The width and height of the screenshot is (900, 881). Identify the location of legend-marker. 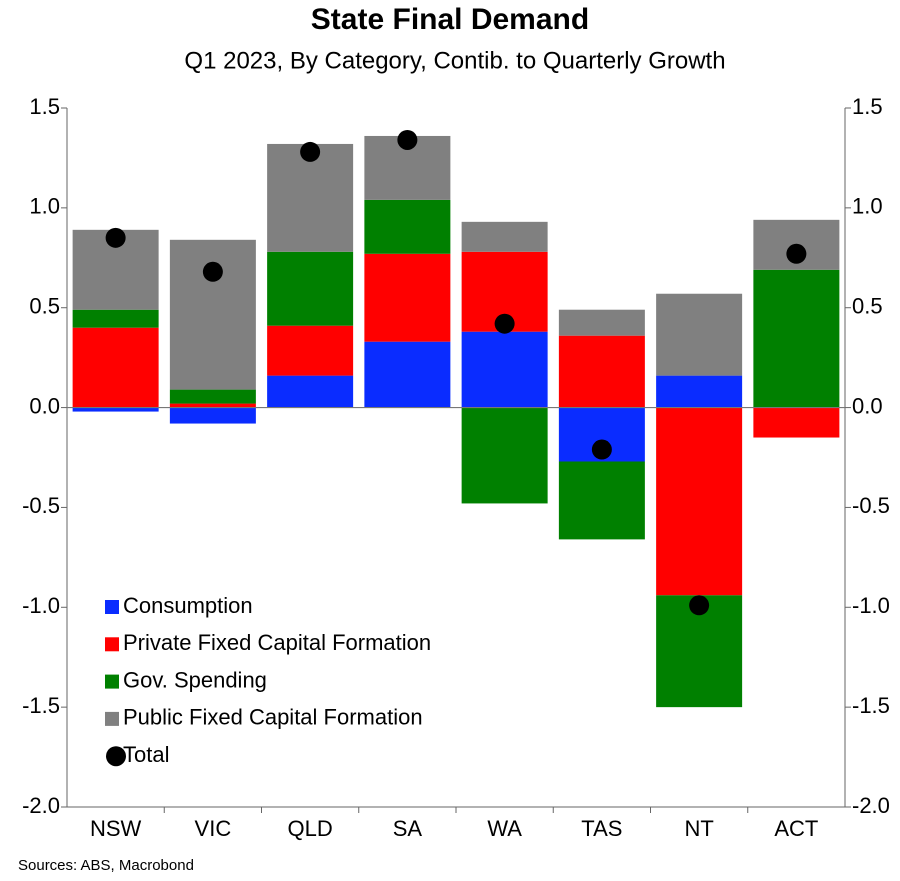
(116, 756).